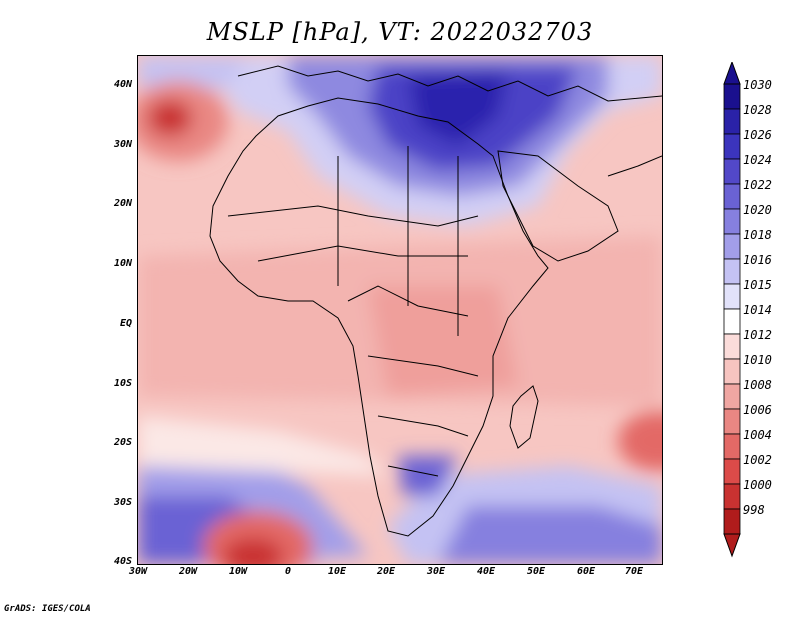 Image resolution: width=800 pixels, height=618 pixels. I want to click on colorbar-label: 1018, so click(757, 235).